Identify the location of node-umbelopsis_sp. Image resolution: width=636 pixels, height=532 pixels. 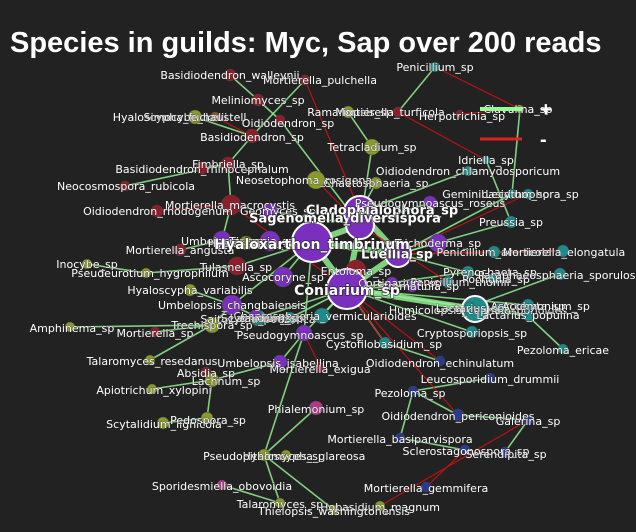
(222, 240).